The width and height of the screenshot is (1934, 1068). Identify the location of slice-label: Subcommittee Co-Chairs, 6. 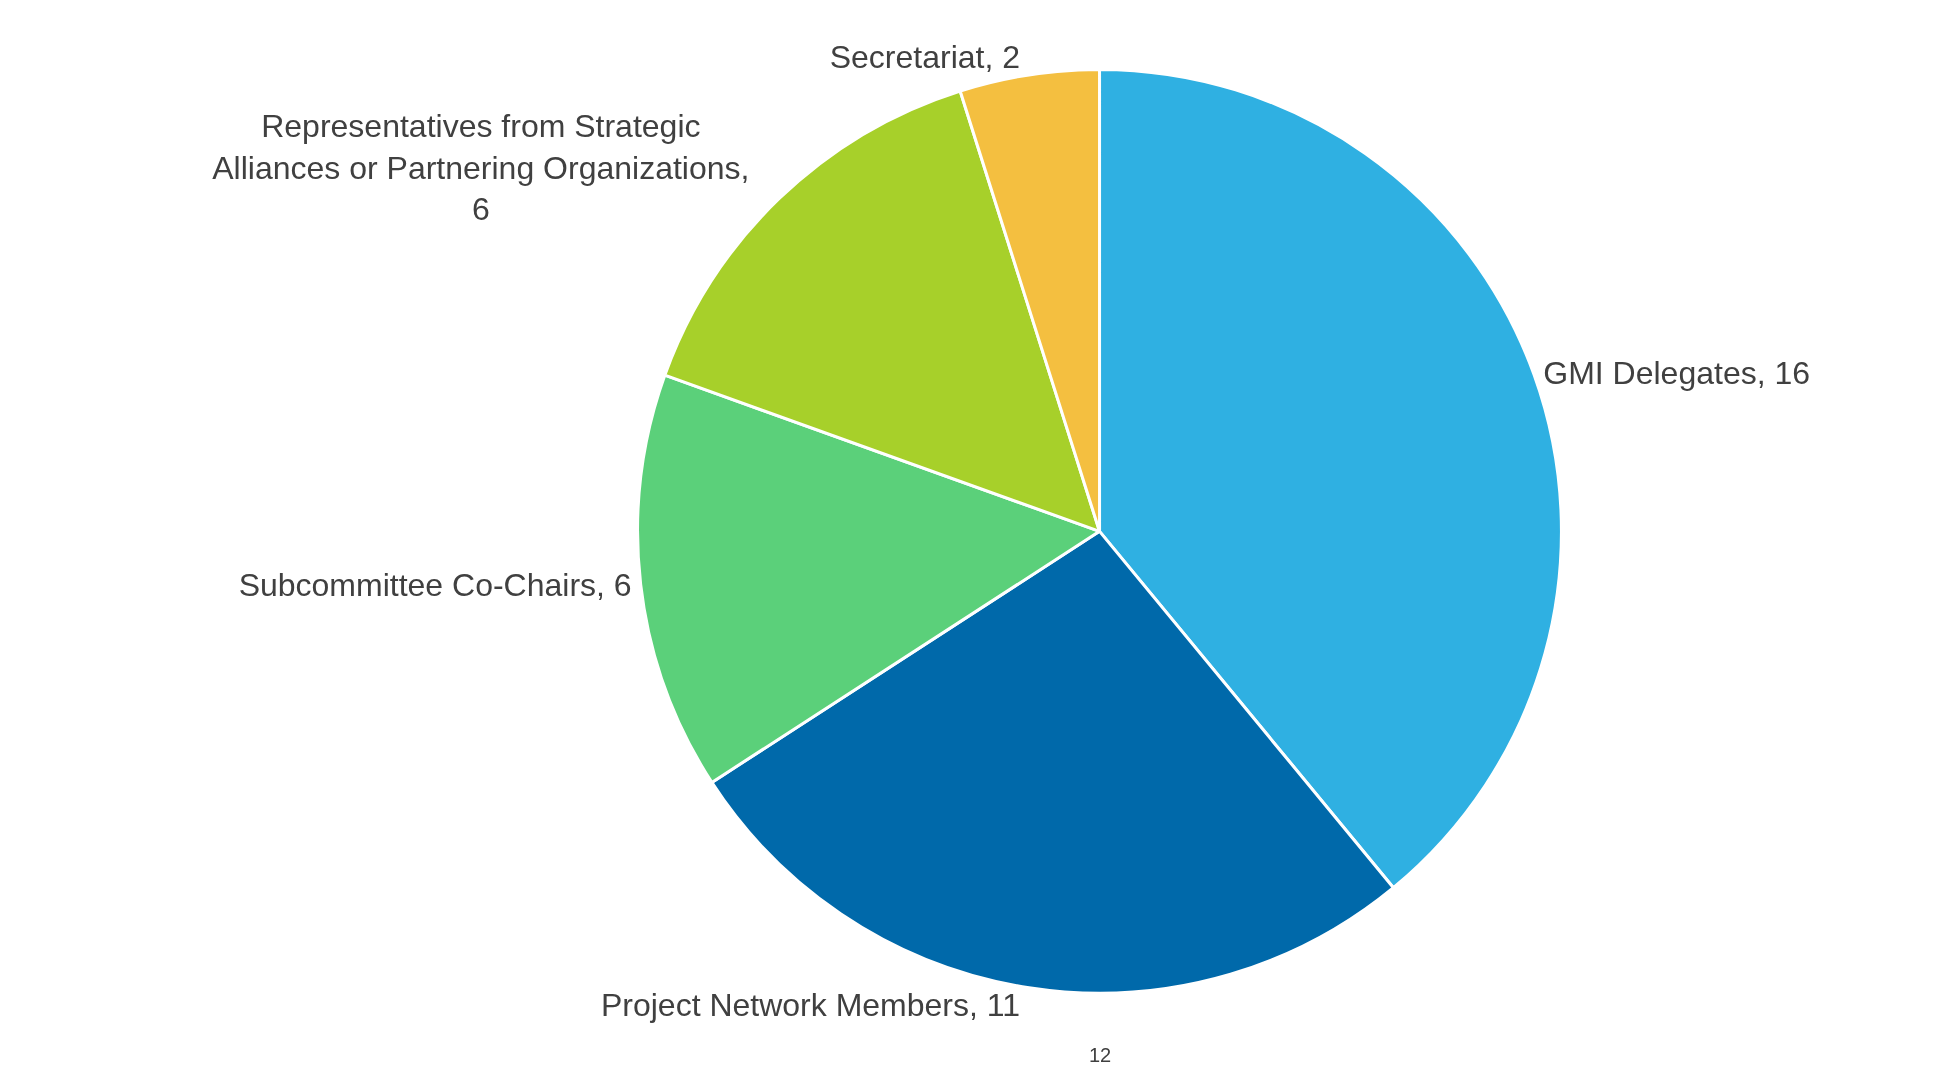
(435, 584).